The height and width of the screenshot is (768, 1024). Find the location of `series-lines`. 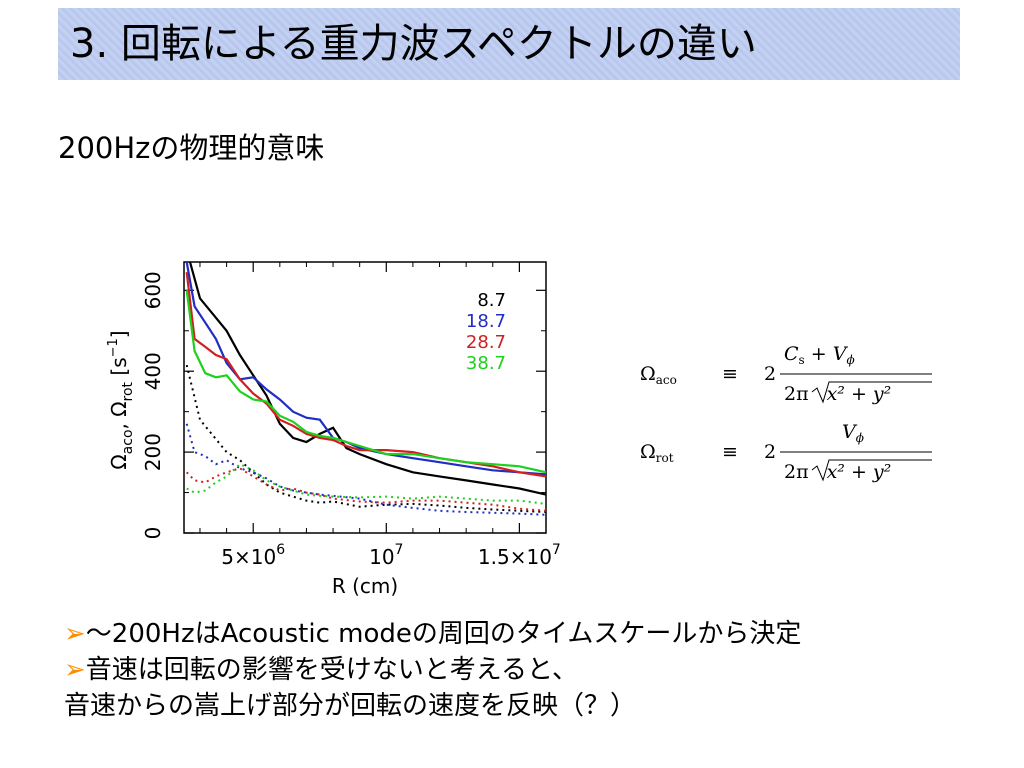

series-lines is located at coordinates (365, 389).